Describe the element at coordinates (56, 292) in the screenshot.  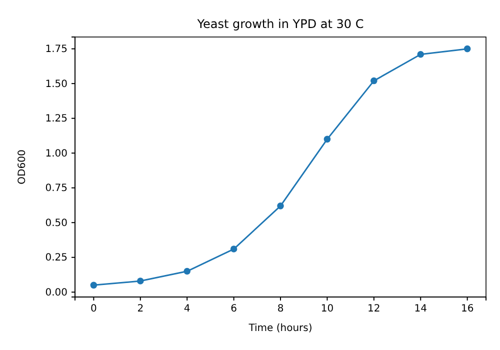
I see `y-tick-label: 0.00` at that location.